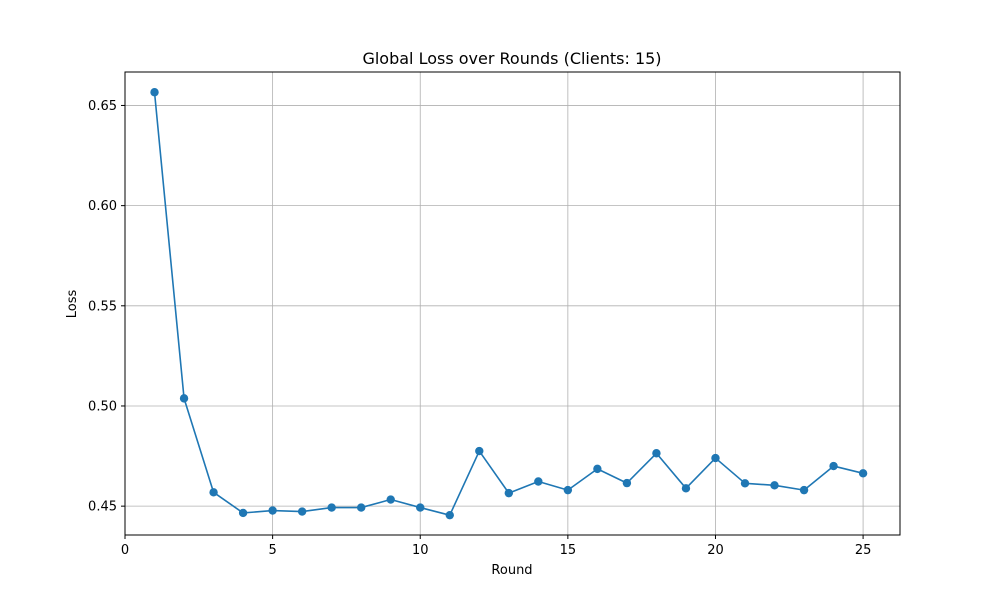  What do you see at coordinates (72, 304) in the screenshot?
I see `y-axis-label: Loss` at bounding box center [72, 304].